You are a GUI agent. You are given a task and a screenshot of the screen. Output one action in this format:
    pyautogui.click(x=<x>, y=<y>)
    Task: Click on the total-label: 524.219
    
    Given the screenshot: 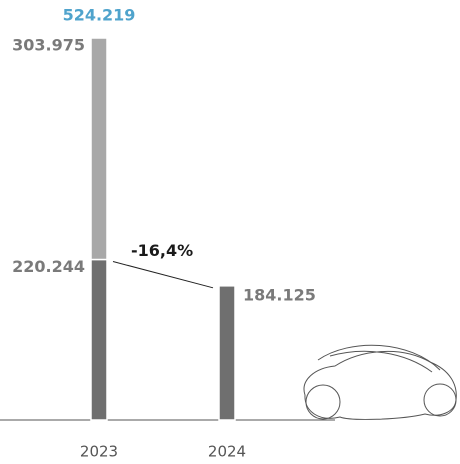 What is the action you would take?
    pyautogui.click(x=99, y=15)
    